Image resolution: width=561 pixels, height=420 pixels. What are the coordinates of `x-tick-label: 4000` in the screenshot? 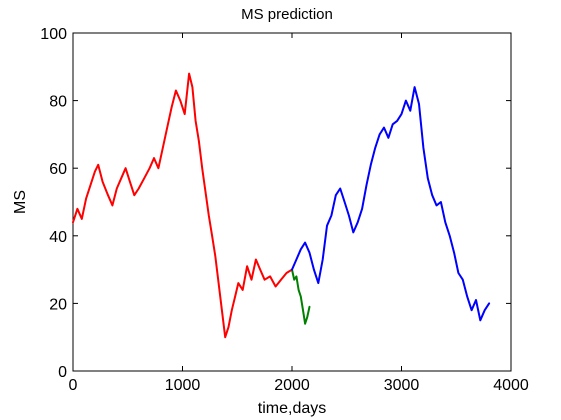 It's located at (511, 385).